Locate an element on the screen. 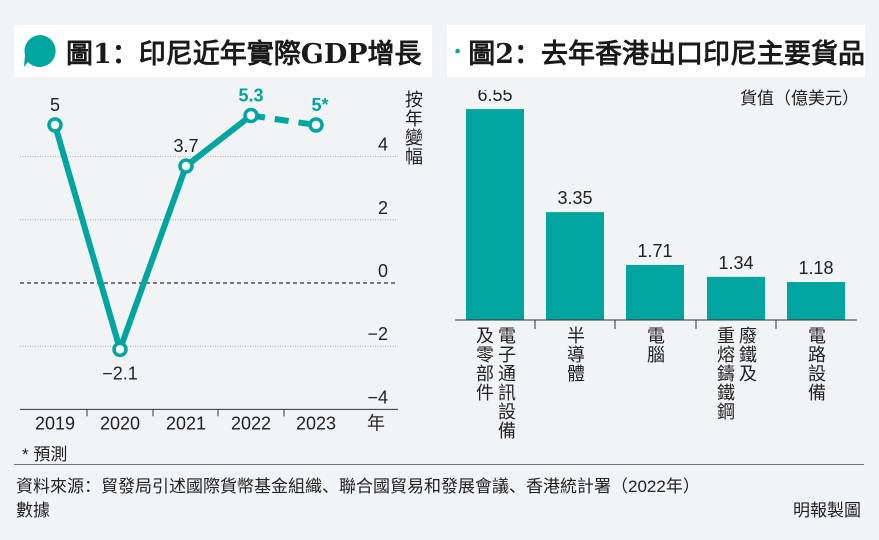  bar-value-label: 3.35 is located at coordinates (574, 198).